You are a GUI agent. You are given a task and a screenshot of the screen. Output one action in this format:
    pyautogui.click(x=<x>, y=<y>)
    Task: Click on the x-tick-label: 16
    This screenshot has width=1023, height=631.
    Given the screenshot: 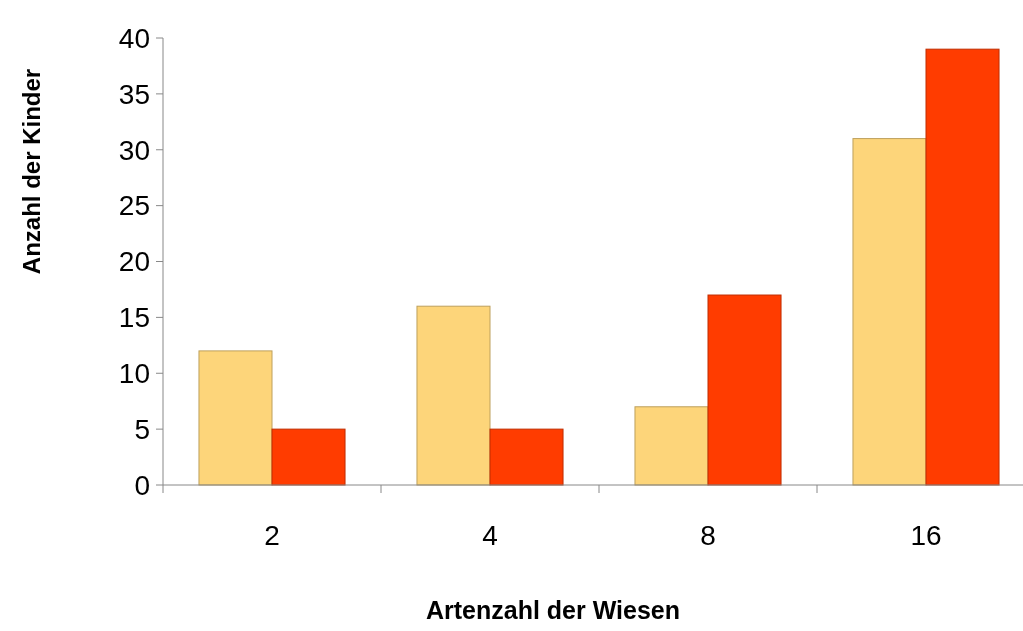 What is the action you would take?
    pyautogui.click(x=926, y=535)
    